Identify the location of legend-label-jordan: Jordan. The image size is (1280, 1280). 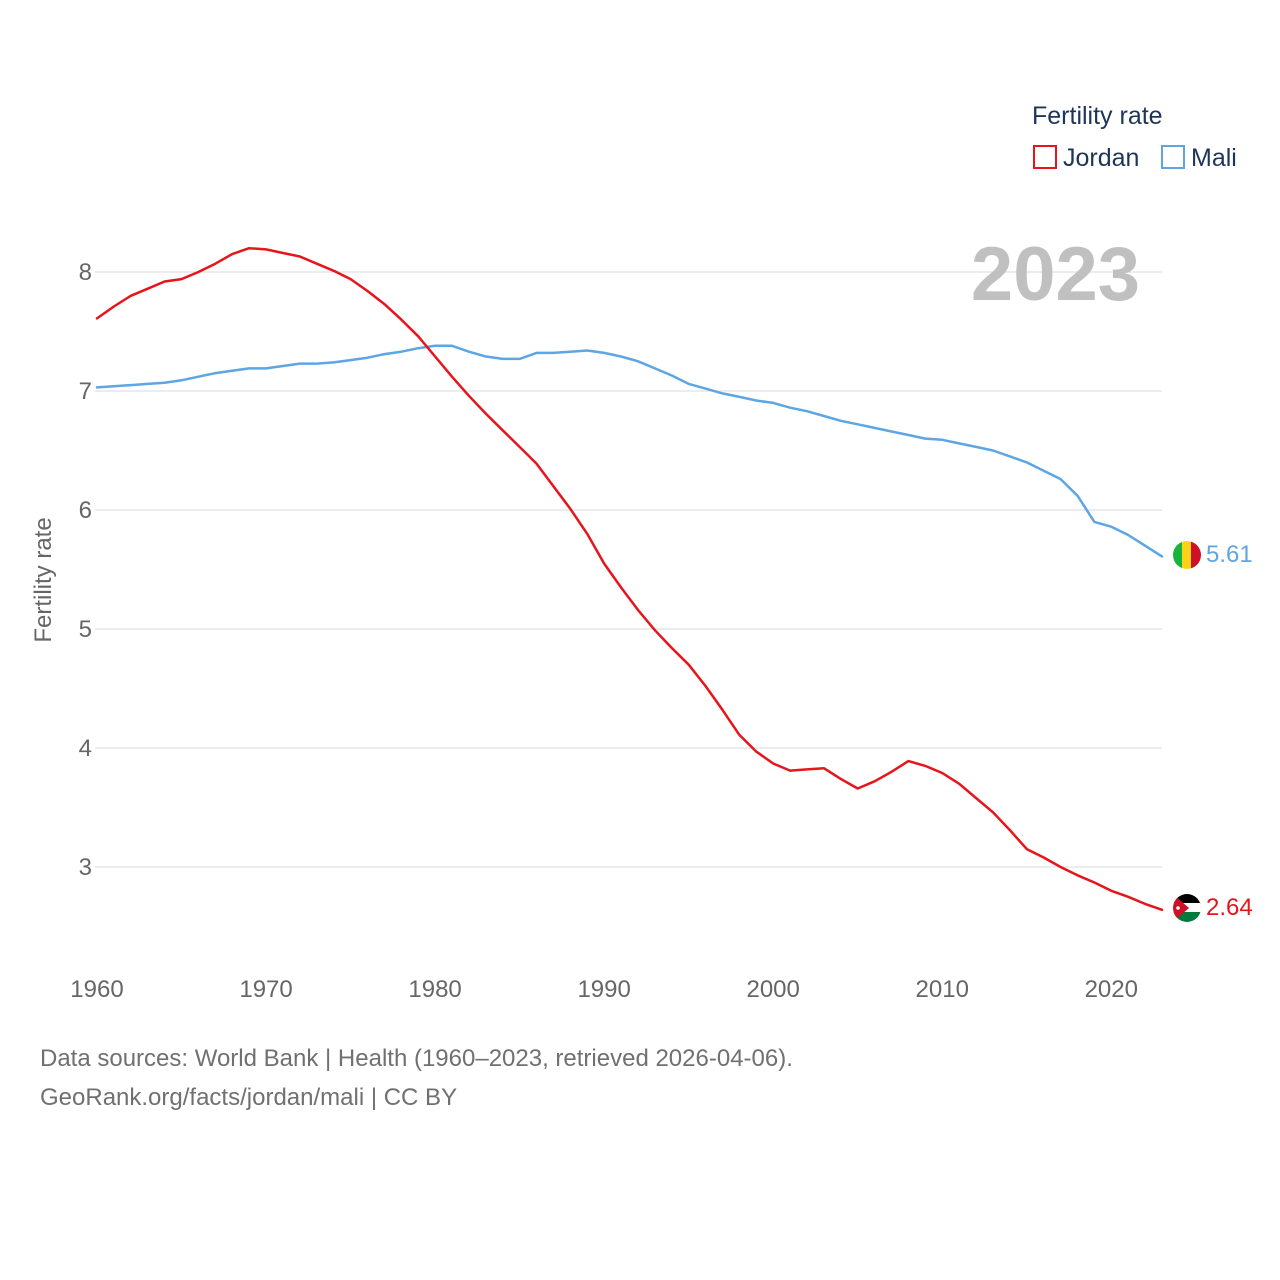
(1101, 158).